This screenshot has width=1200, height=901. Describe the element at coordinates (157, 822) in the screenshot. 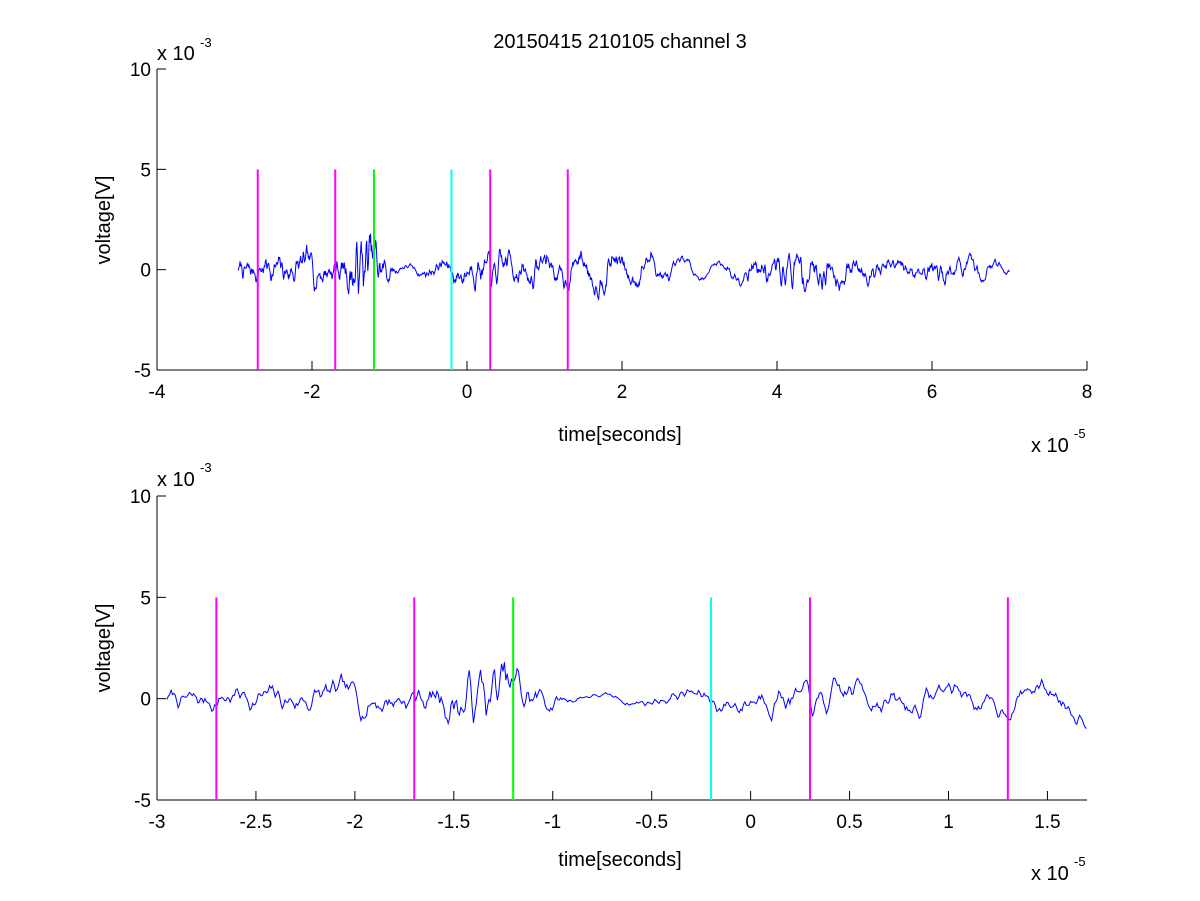

I see `bottom-x-tick-label: -3` at that location.